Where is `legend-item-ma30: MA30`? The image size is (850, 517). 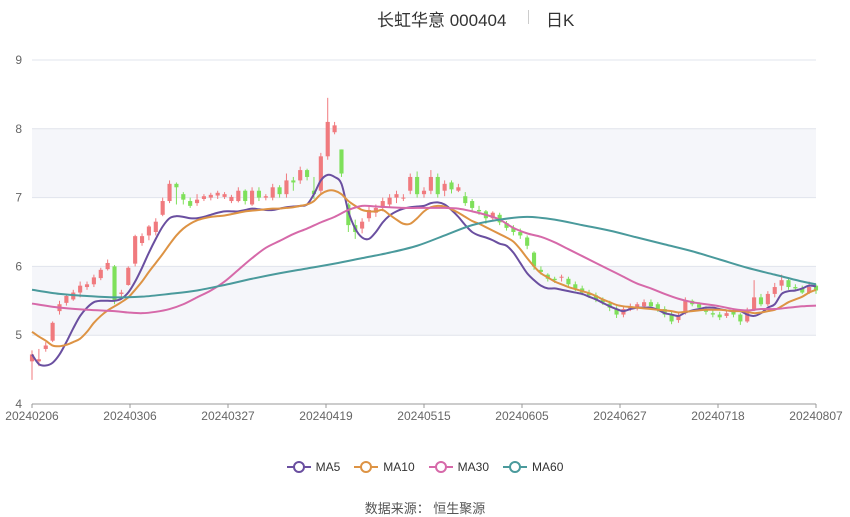
legend-item-ma30: MA30 is located at coordinates (458, 467).